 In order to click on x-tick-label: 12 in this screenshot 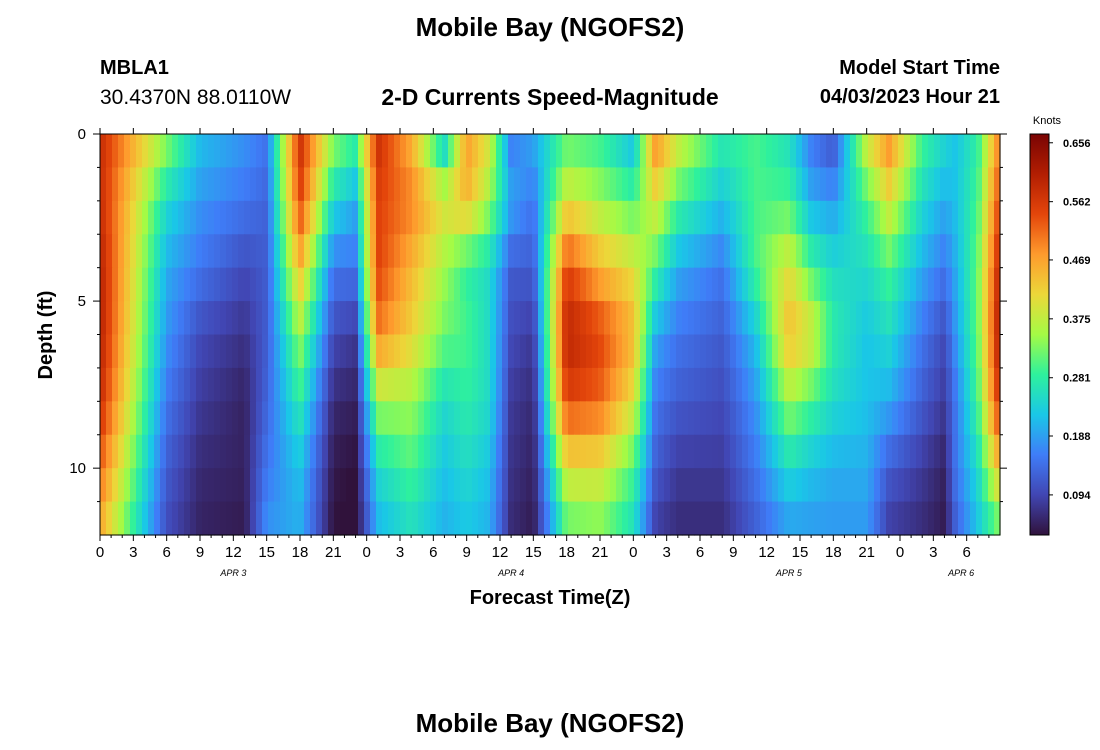, I will do `click(500, 552)`.